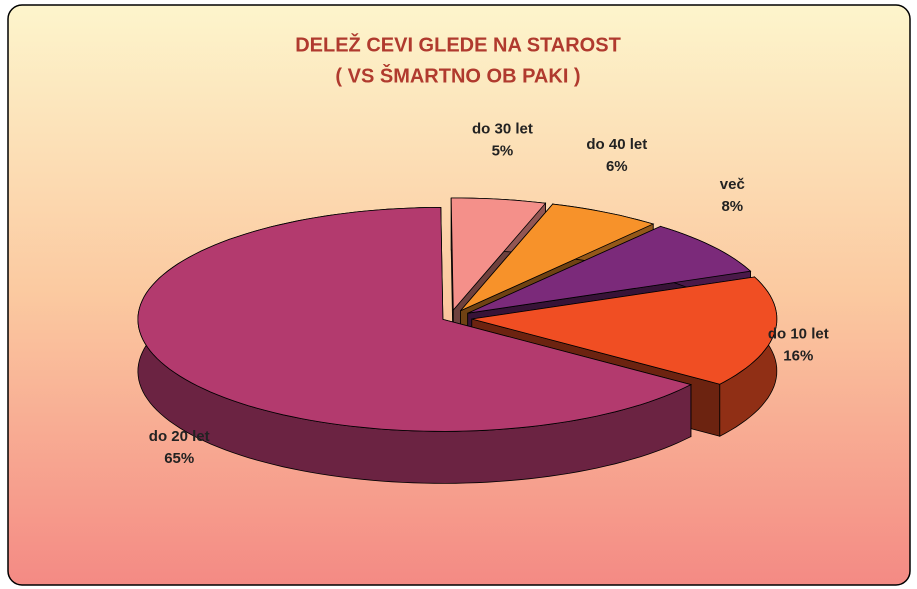 The image size is (917, 589). What do you see at coordinates (732, 206) in the screenshot?
I see `data-label-value: 8%` at bounding box center [732, 206].